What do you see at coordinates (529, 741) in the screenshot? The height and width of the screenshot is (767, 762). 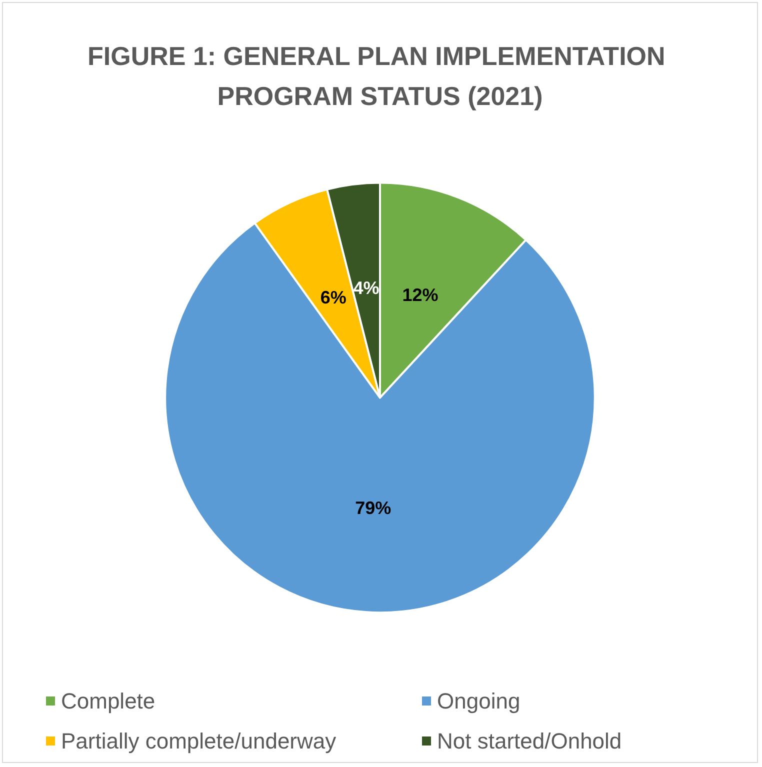 I see `legend-label: Not started/Onhold` at bounding box center [529, 741].